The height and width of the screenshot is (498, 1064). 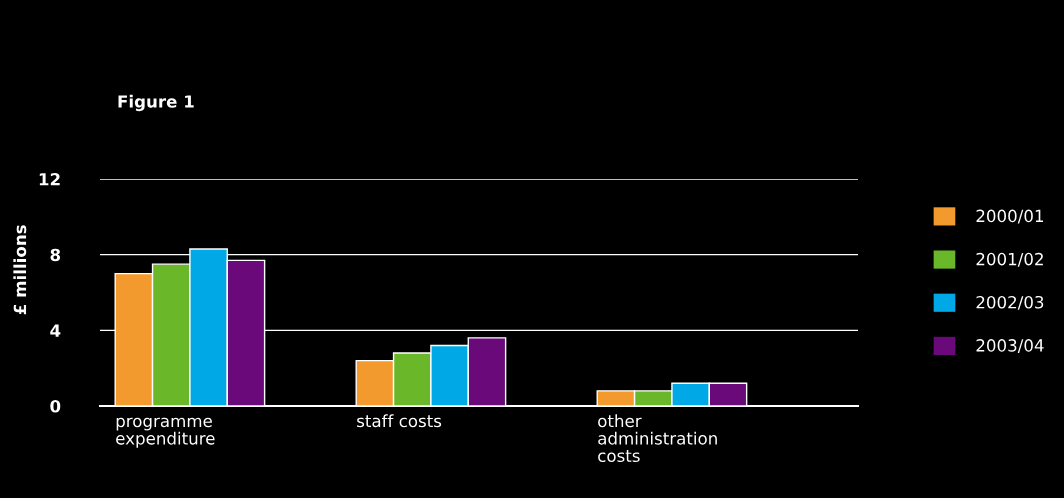 What do you see at coordinates (165, 432) in the screenshot?
I see `x-tick-label: programme expenditure` at bounding box center [165, 432].